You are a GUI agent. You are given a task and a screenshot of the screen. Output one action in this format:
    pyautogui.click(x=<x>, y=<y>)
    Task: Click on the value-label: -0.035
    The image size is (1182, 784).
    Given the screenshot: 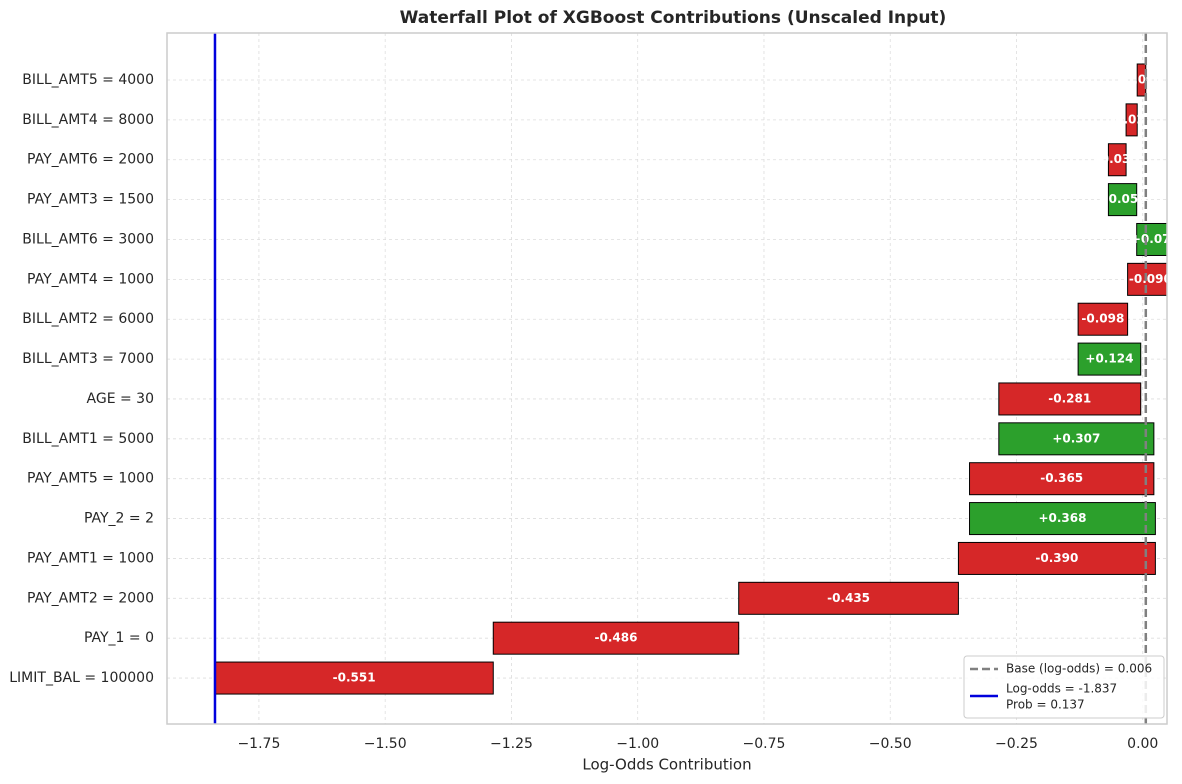 What is the action you would take?
    pyautogui.click(x=1117, y=159)
    